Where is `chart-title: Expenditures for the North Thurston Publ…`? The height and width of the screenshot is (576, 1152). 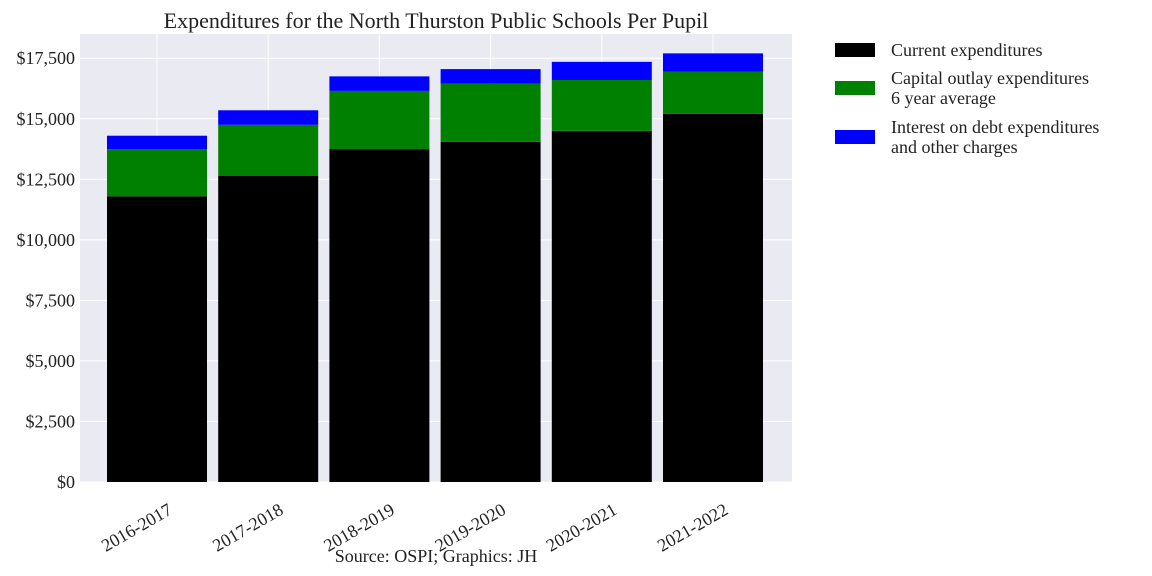 chart-title: Expenditures for the North Thurston Publ… is located at coordinates (436, 20).